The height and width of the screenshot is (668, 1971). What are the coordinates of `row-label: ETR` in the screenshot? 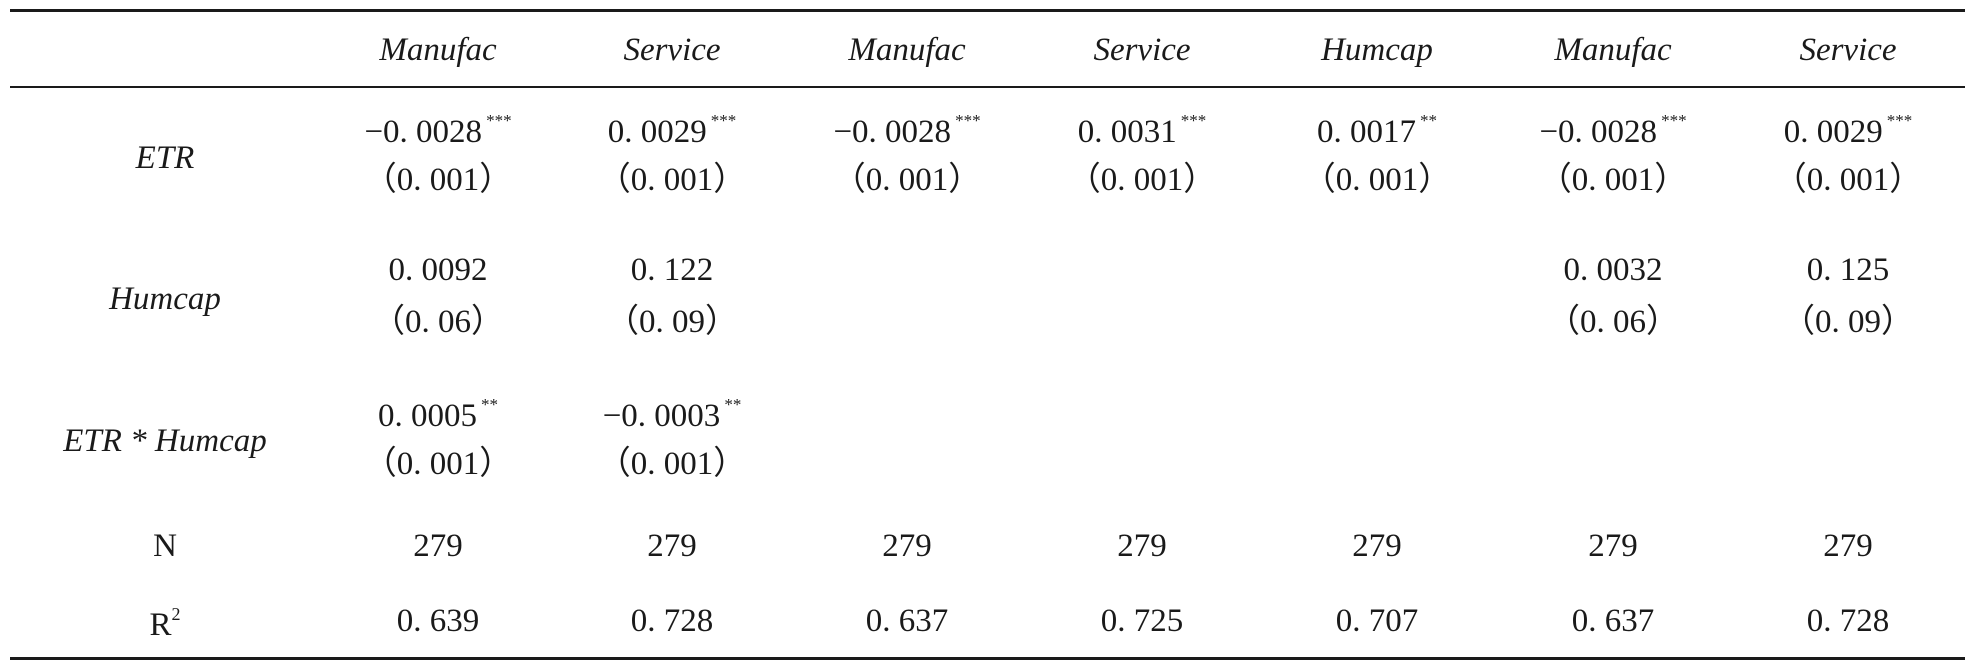 It's located at (165, 158).